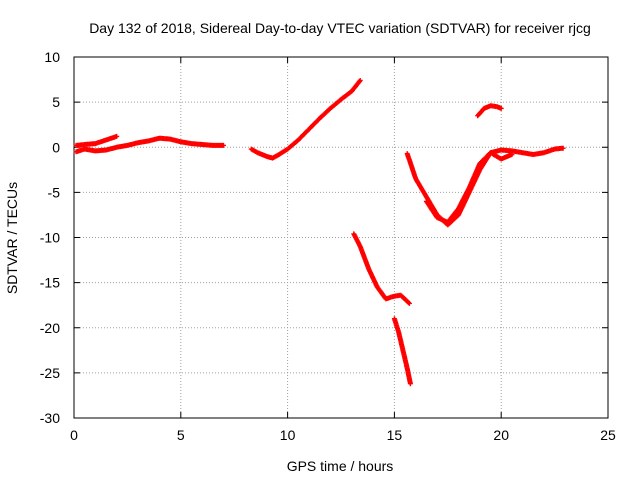 Image resolution: width=640 pixels, height=480 pixels. Describe the element at coordinates (501, 435) in the screenshot. I see `x-tick-label: 20` at that location.